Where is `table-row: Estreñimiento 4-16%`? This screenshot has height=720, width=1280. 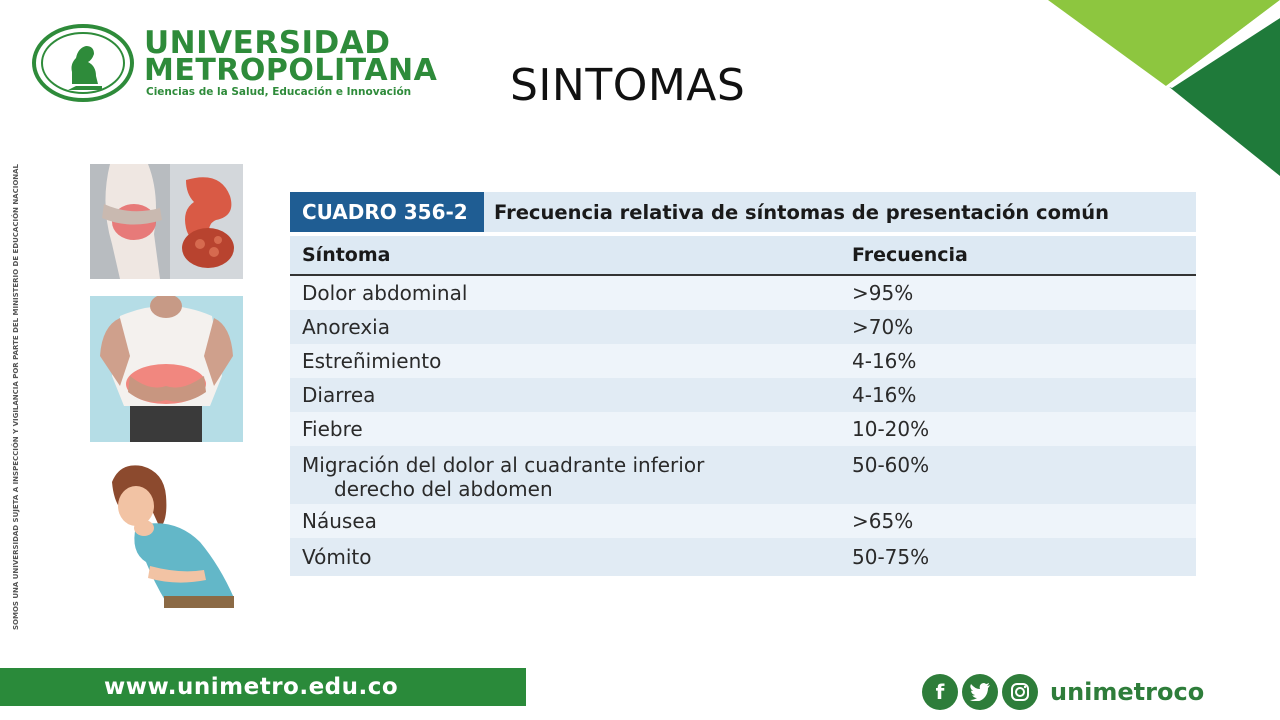 table-row: Estreñimiento 4-16% is located at coordinates (743, 361).